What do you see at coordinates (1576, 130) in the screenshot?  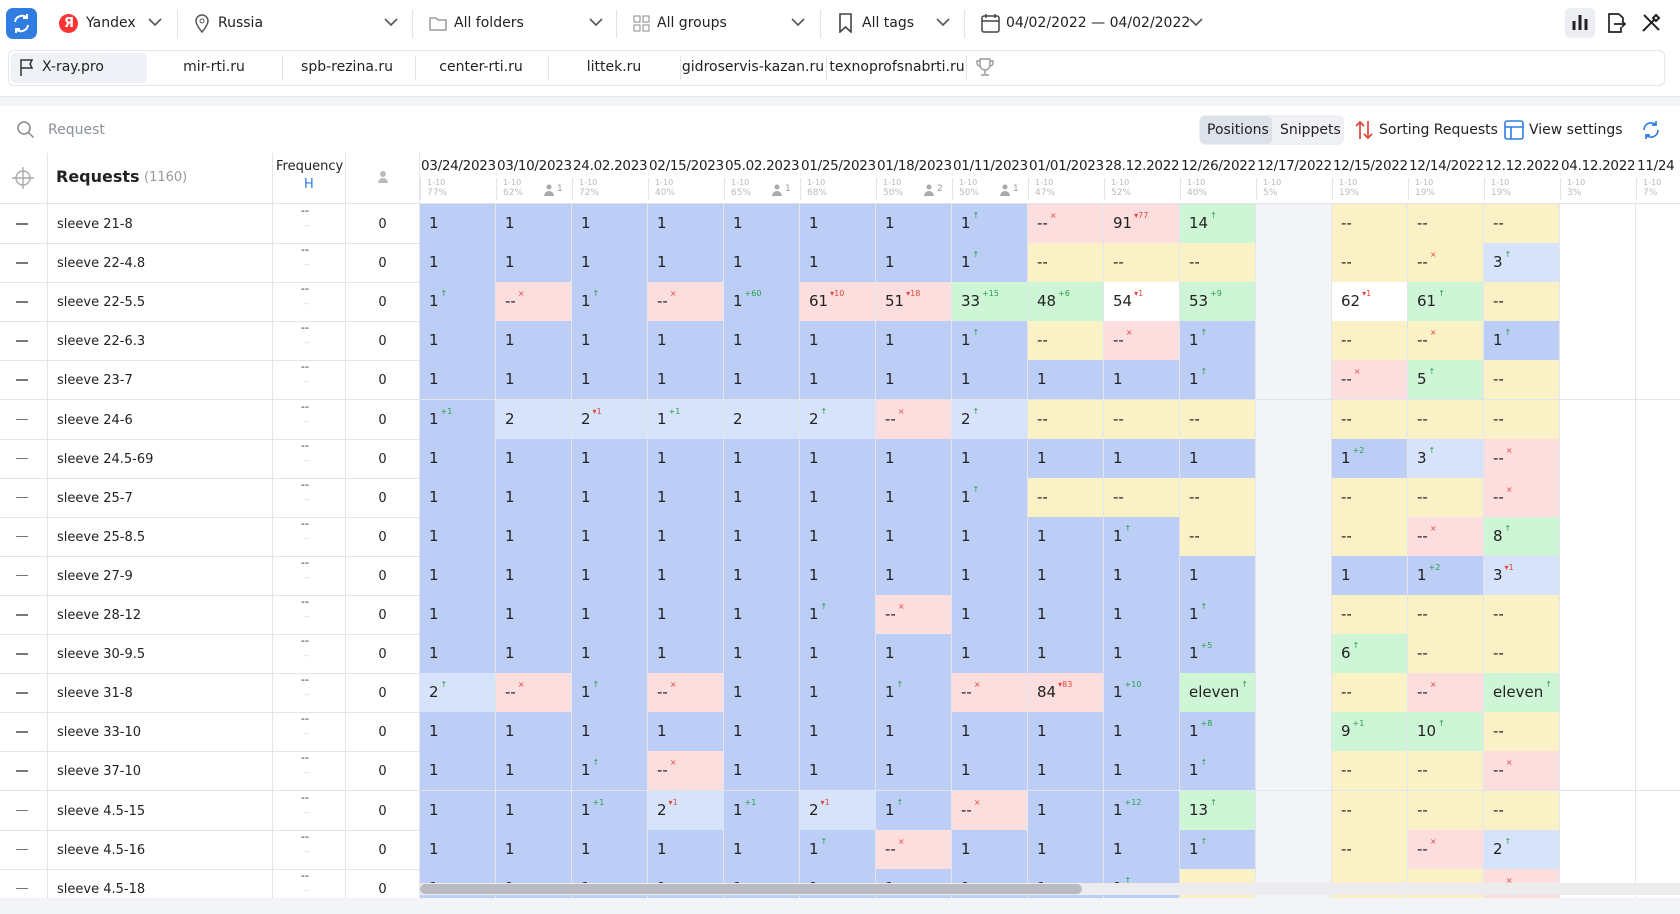 I see `view-settings-button: View settings` at bounding box center [1576, 130].